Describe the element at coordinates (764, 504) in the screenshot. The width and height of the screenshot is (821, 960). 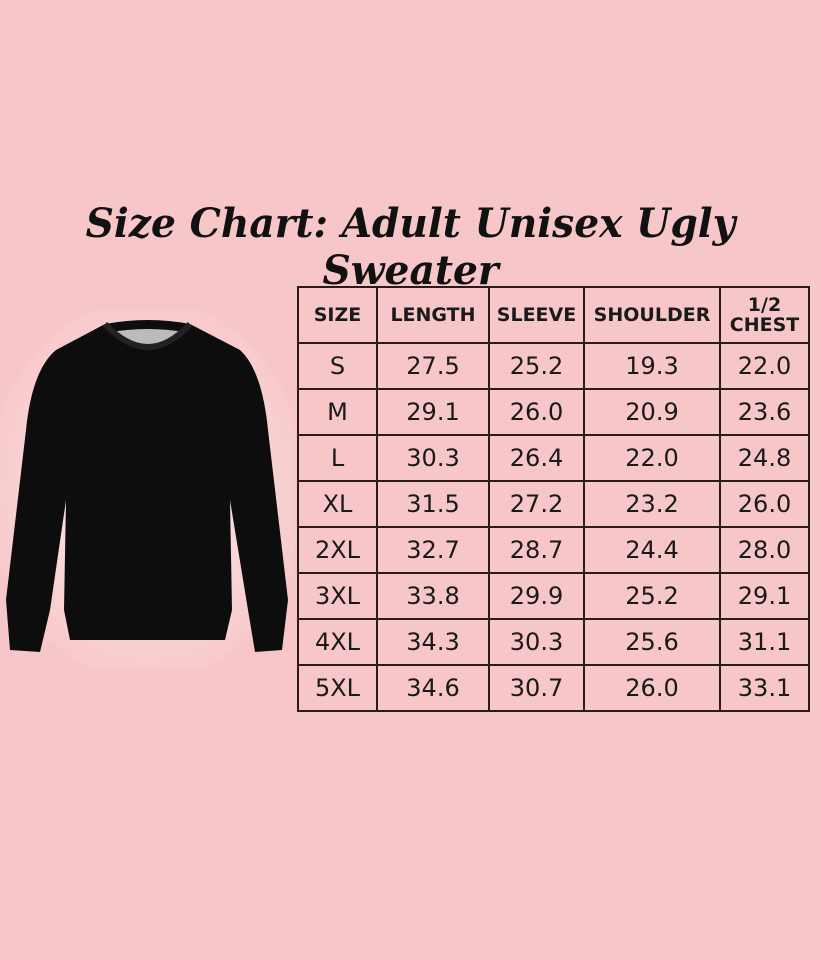
I see `cell-half-chest: 26.0` at that location.